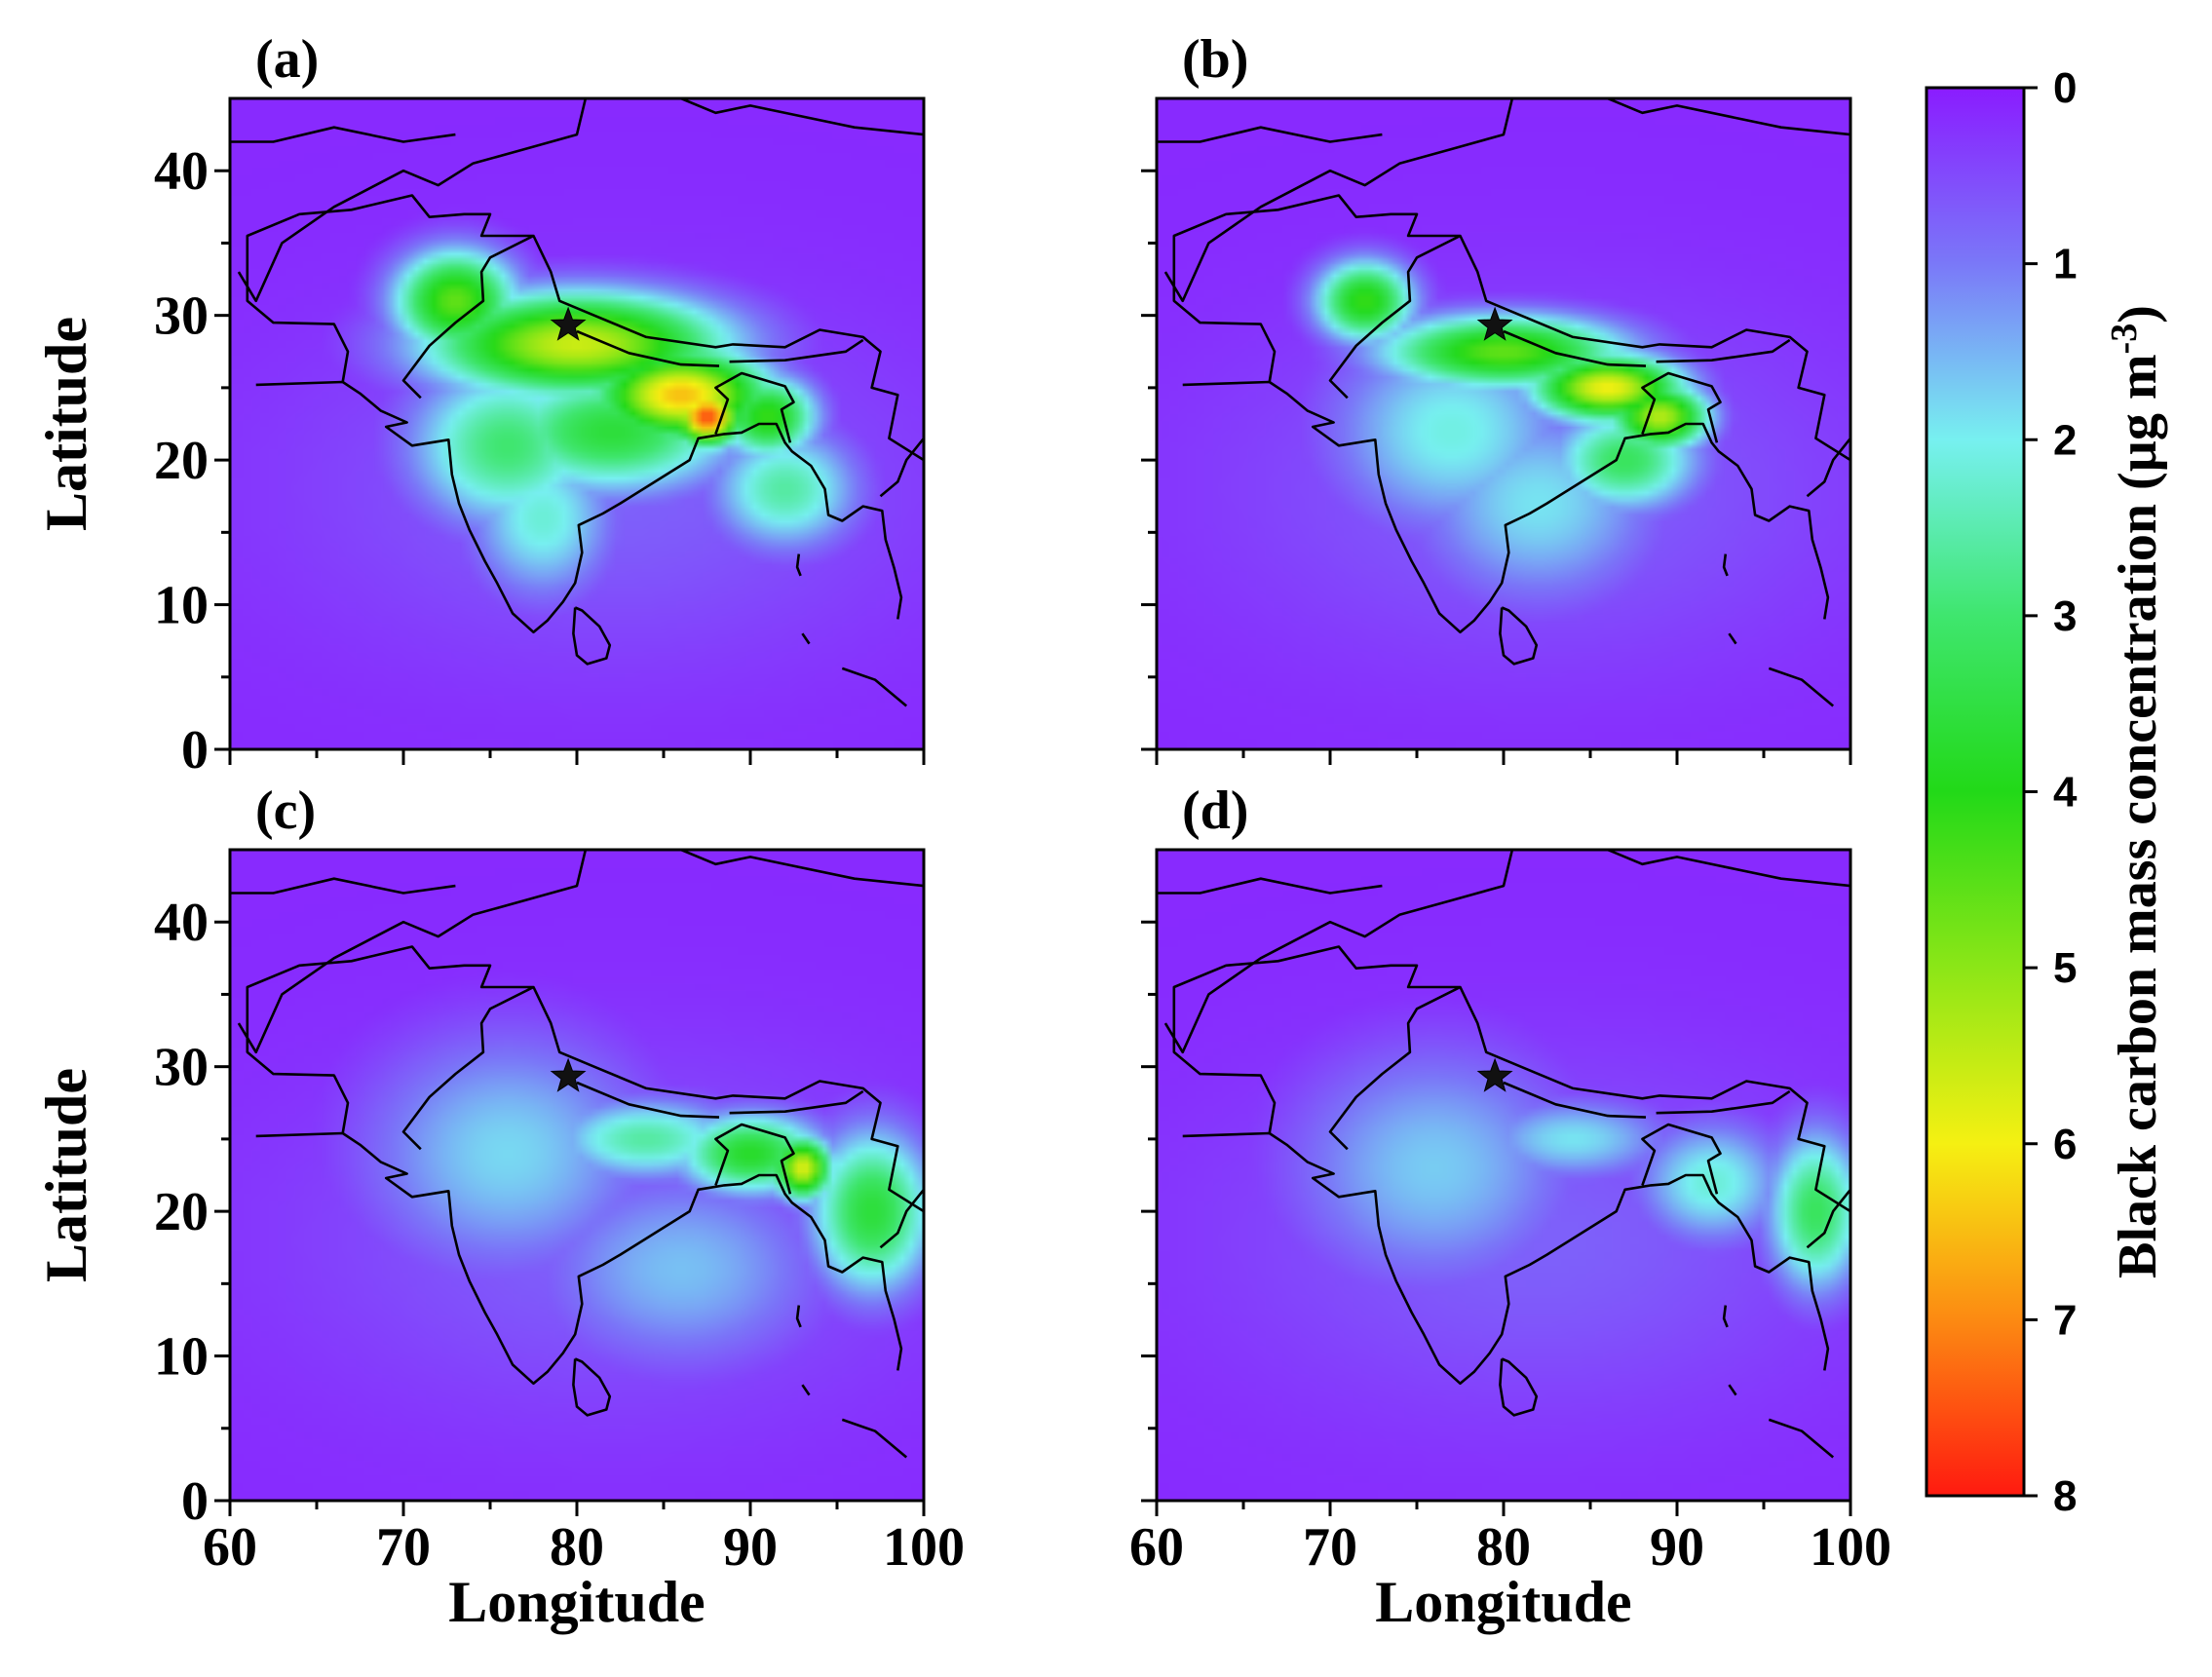 This screenshot has width=2212, height=1677. Describe the element at coordinates (2065, 793) in the screenshot. I see `colorbar-tick-label: 4` at that location.